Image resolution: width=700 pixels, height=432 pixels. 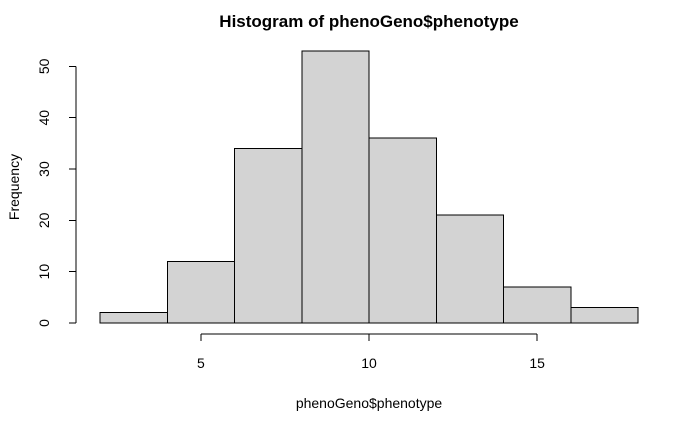 I want to click on y-axis-label: Frequency, so click(x=14, y=187).